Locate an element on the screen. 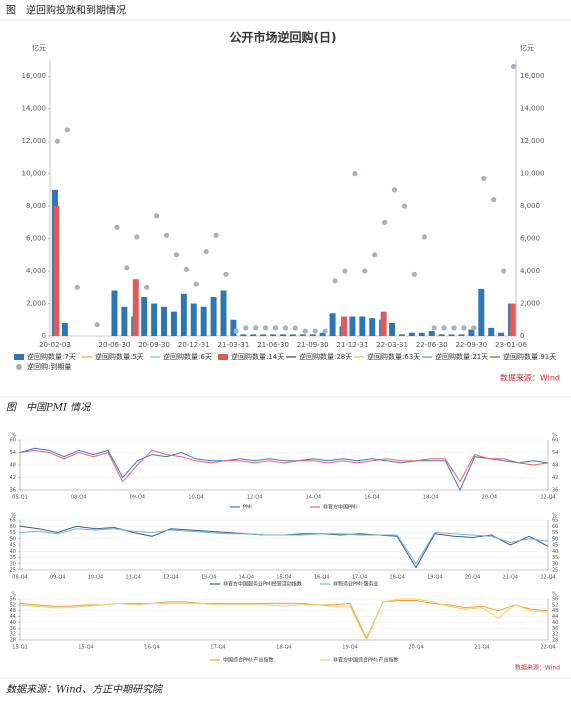 The height and width of the screenshot is (706, 571). y-tick-label: 50 is located at coordinates (13, 539).